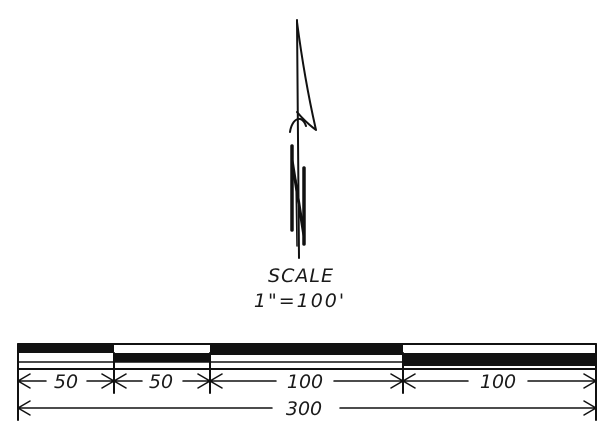 This screenshot has width=601, height=443. I want to click on graphic-scale-bar, so click(307, 356).